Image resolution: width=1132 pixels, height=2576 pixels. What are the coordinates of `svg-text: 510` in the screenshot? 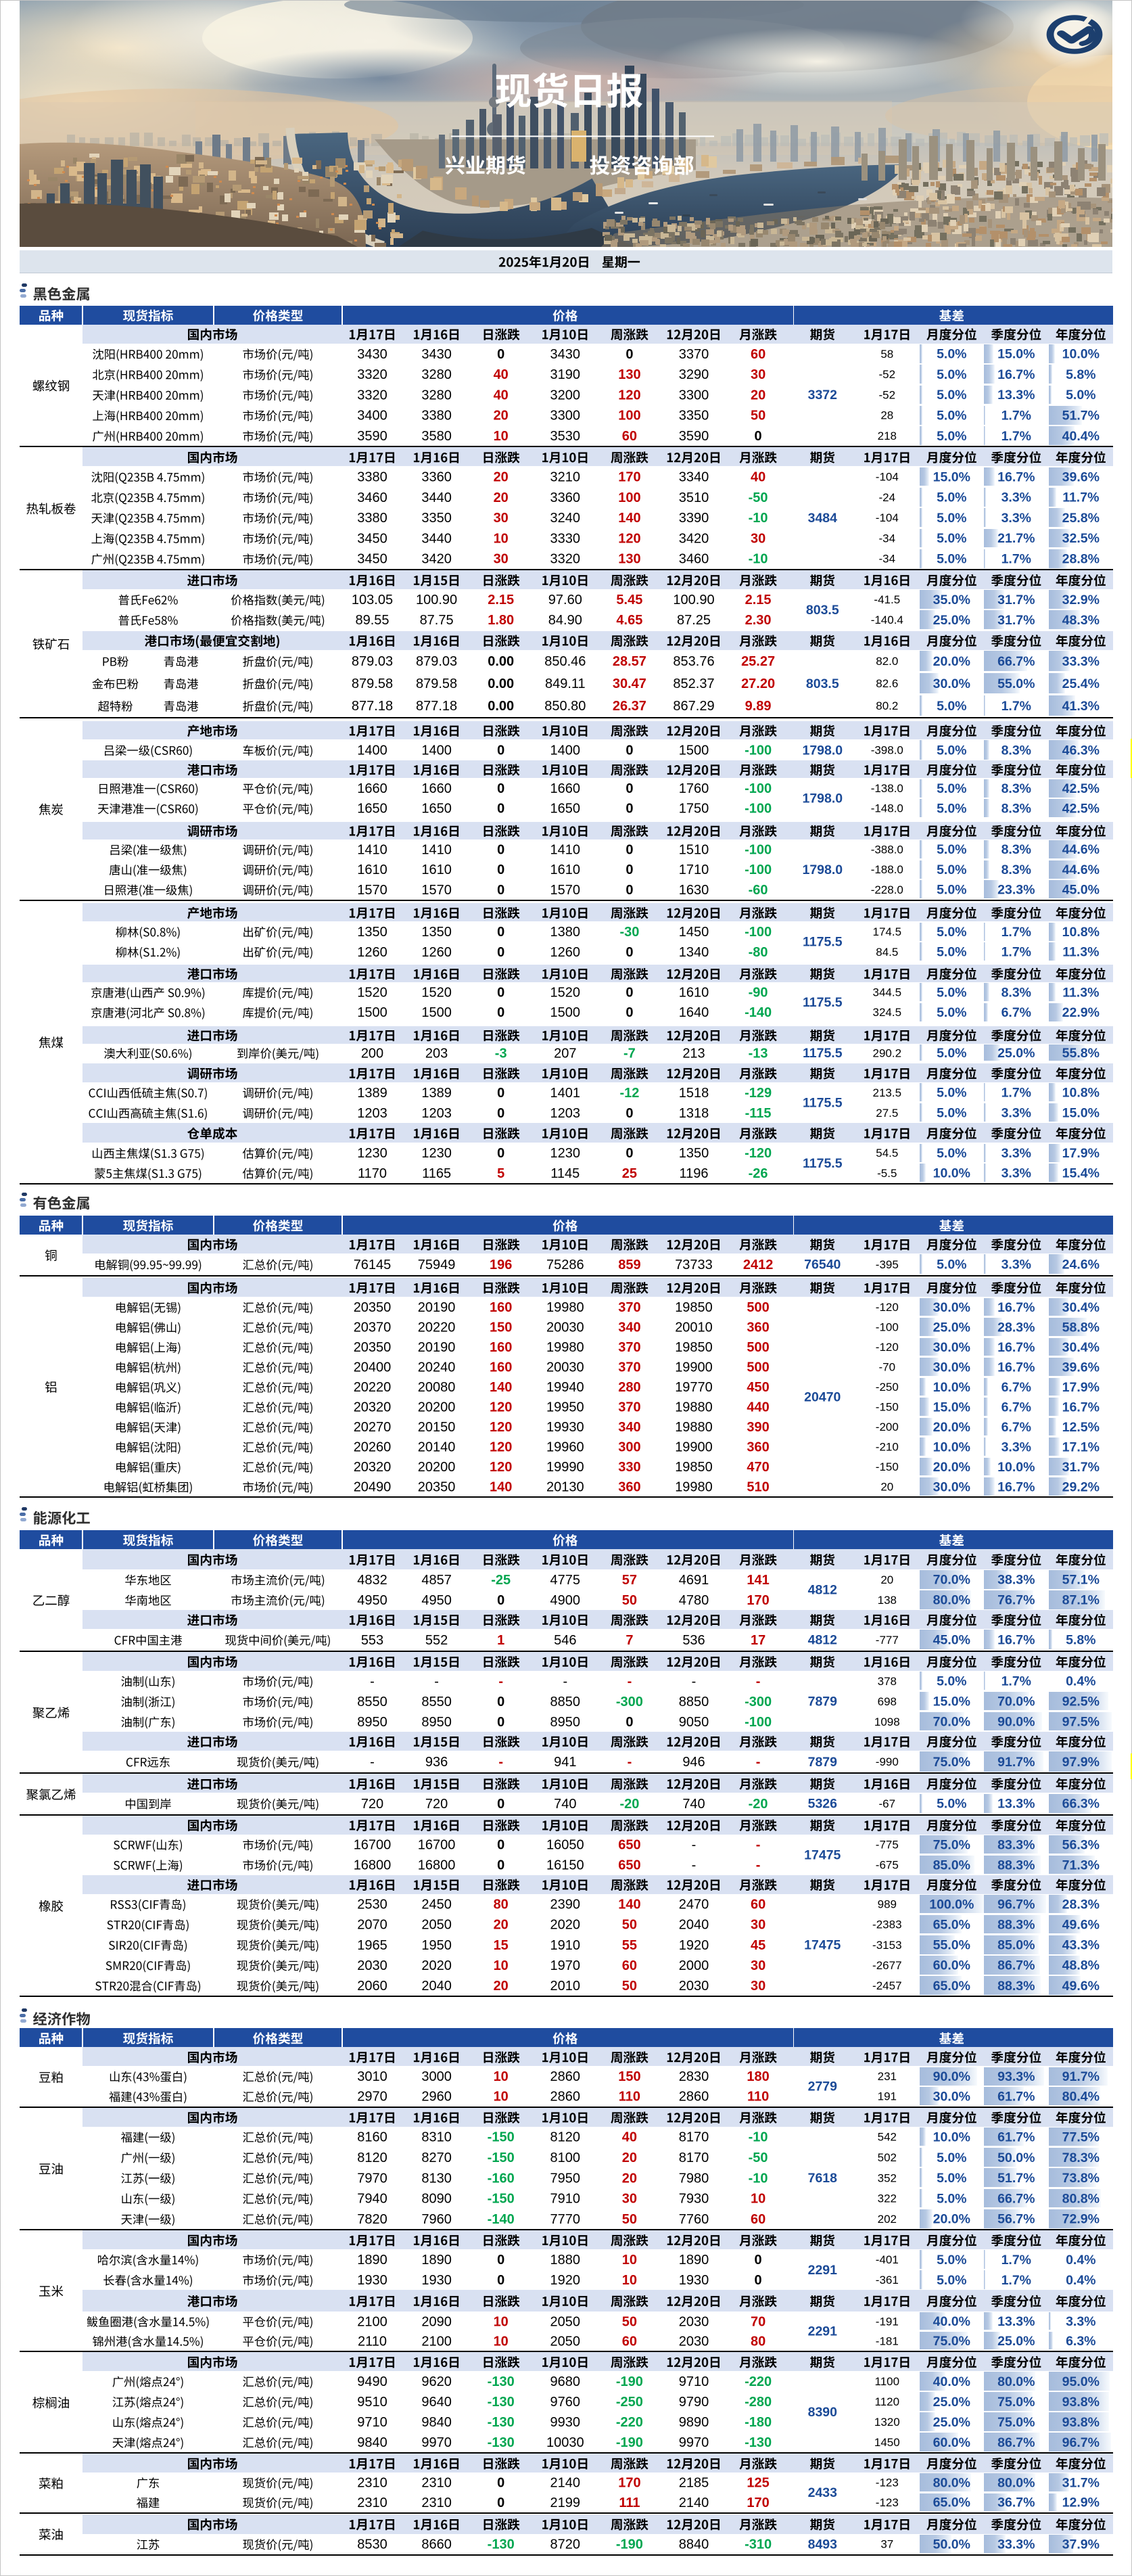 It's located at (758, 1487).